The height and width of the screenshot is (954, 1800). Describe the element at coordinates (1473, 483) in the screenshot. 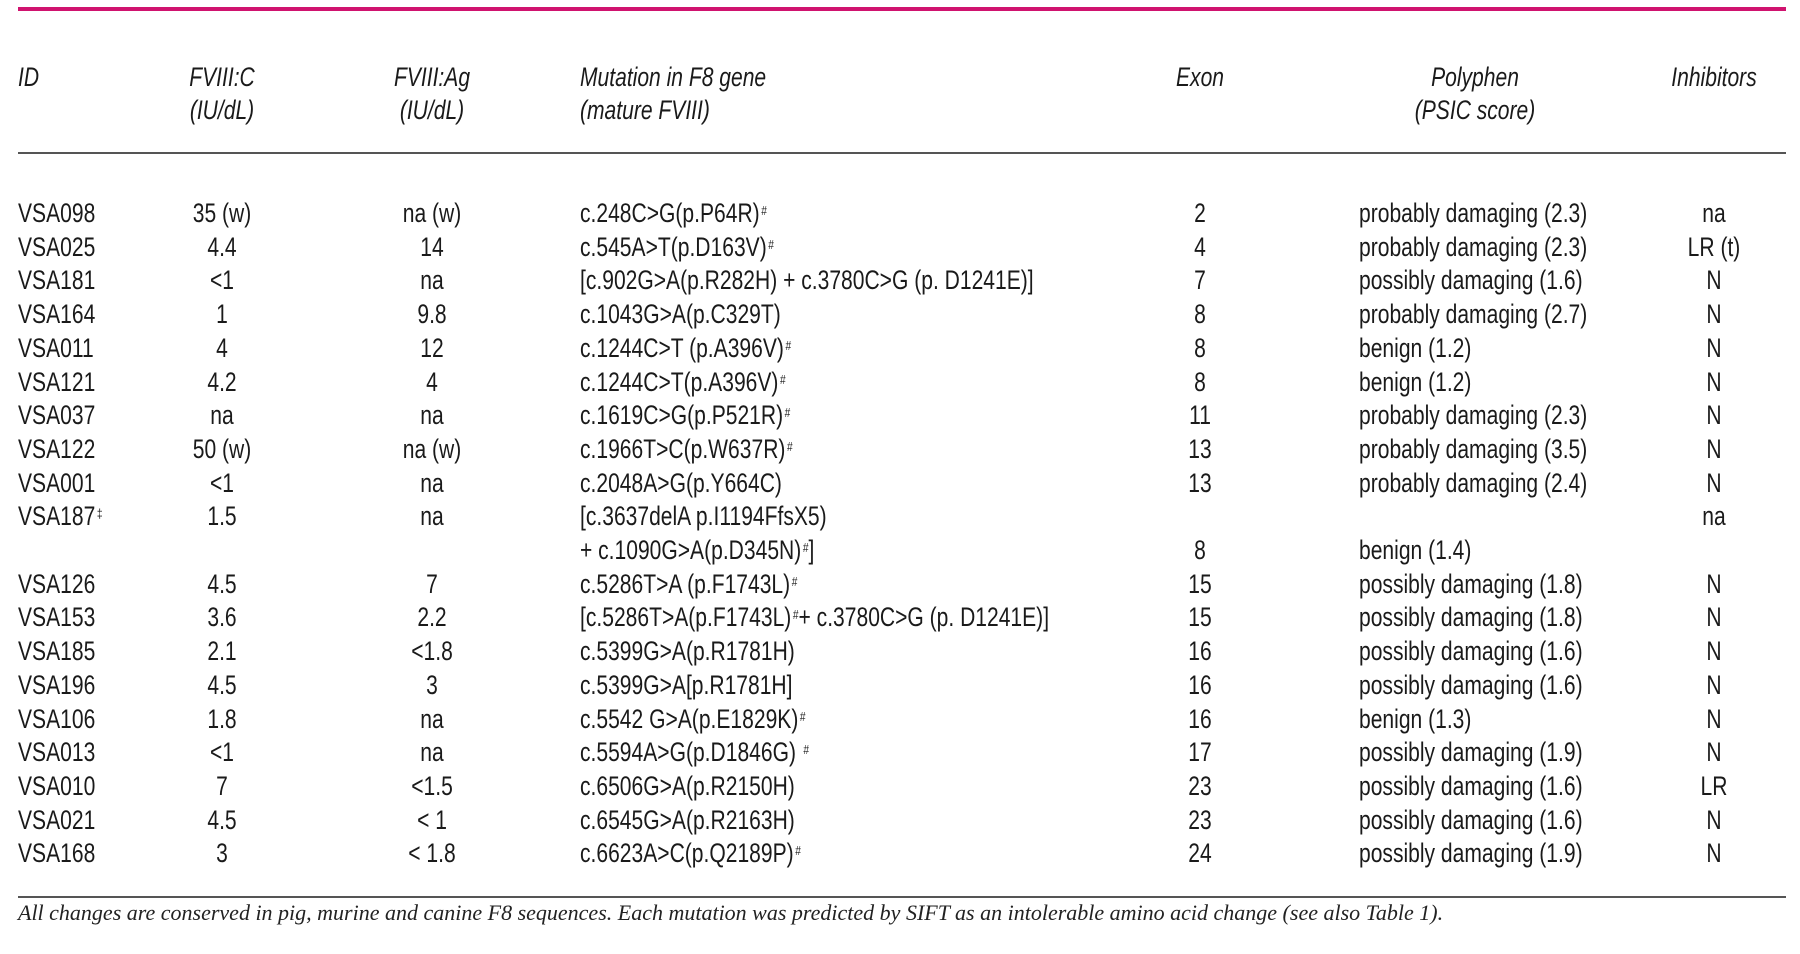

I see `polyphen-value: probably damaging (2.4)` at that location.